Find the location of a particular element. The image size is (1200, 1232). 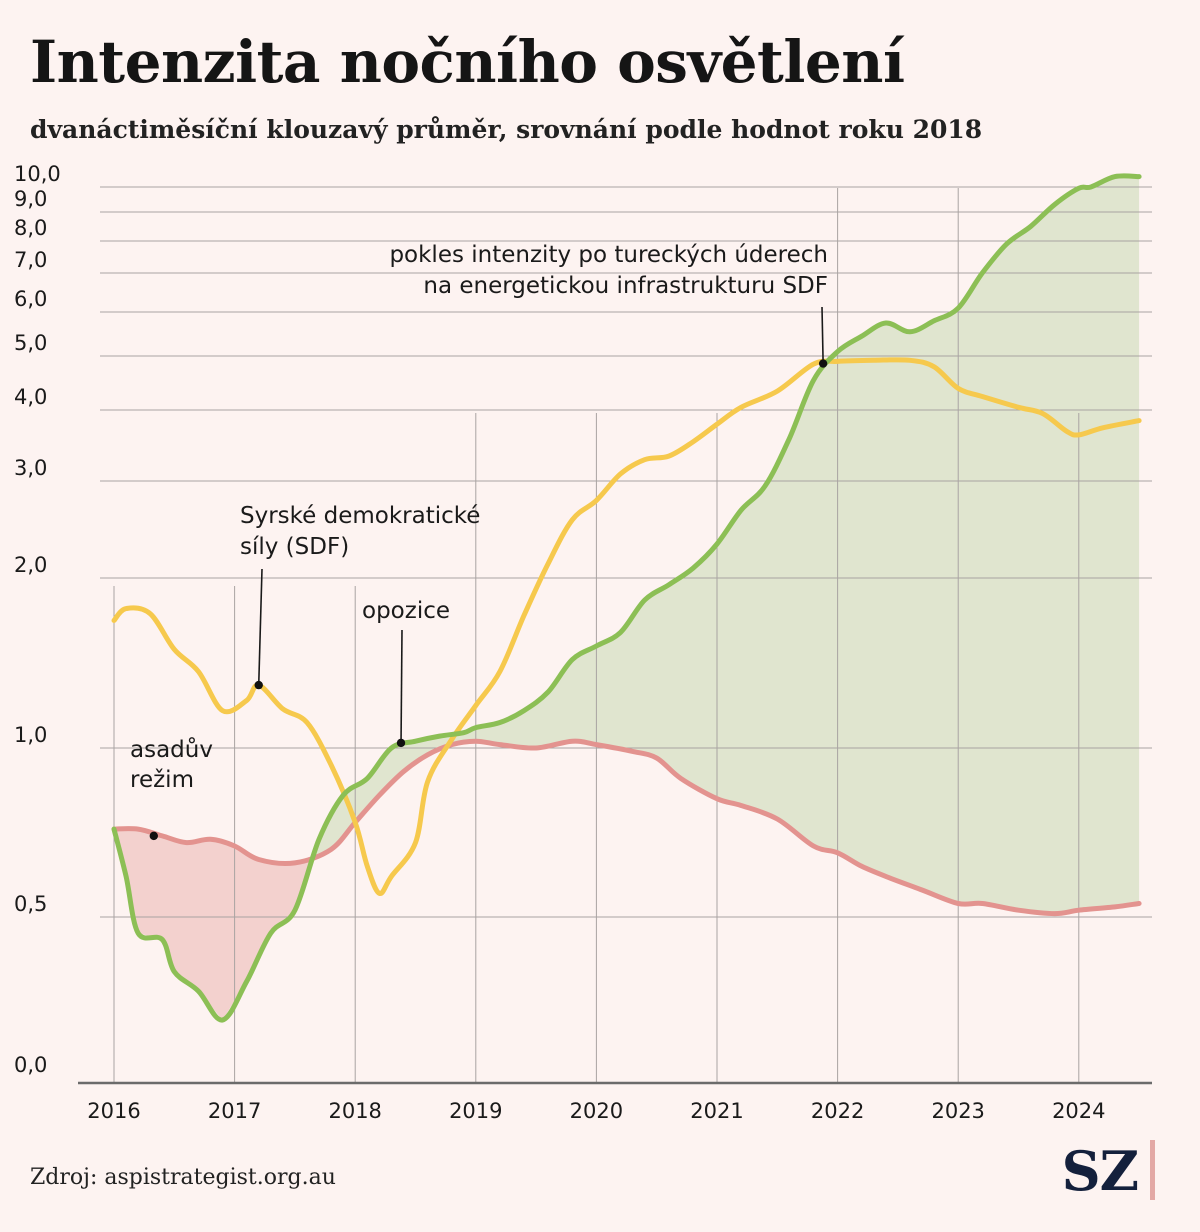

sdf_label-leader is located at coordinates (260, 627).